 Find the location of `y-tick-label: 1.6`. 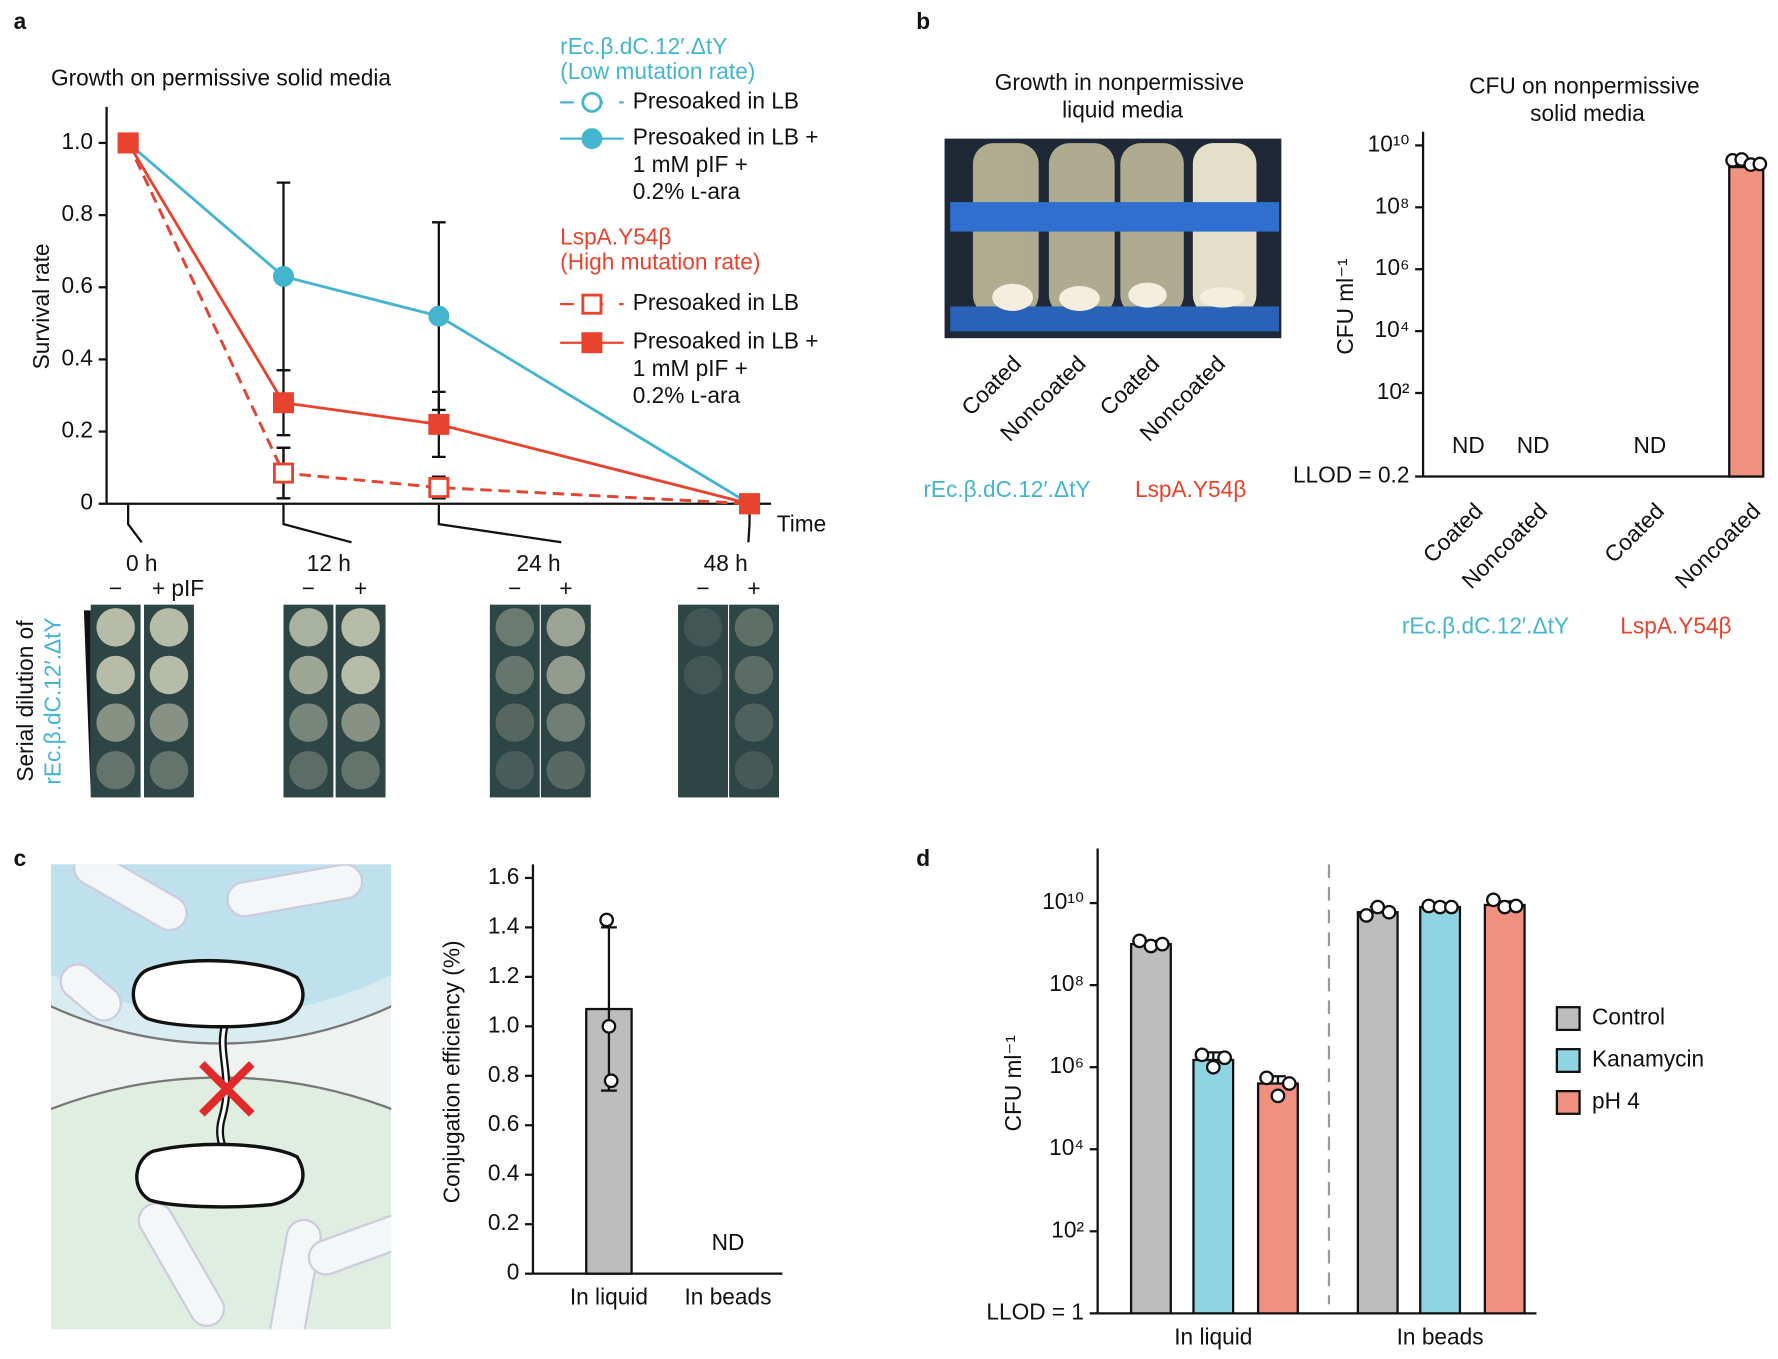

y-tick-label: 1.6 is located at coordinates (504, 876).